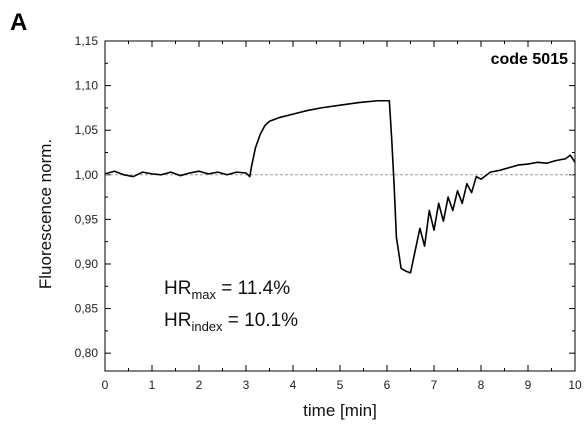 The height and width of the screenshot is (426, 584). Describe the element at coordinates (481, 385) in the screenshot. I see `x-tick-label: 8` at that location.